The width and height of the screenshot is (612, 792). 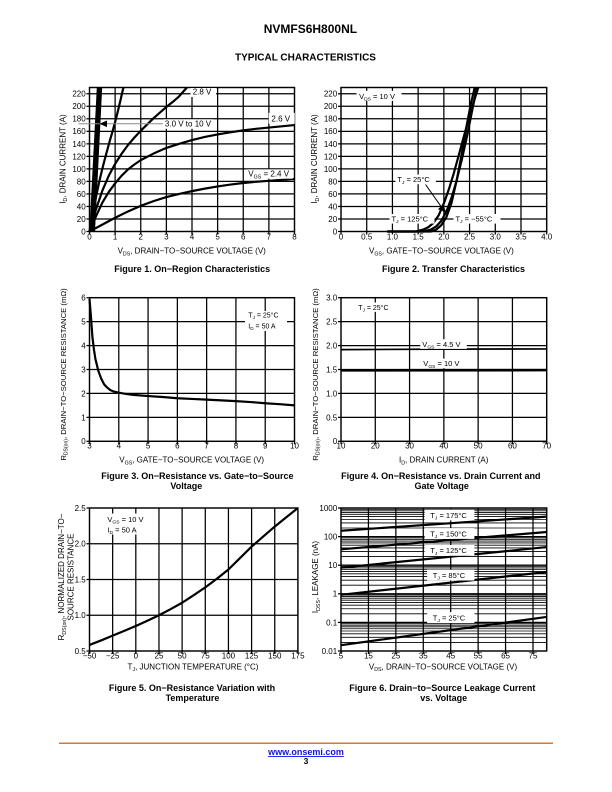 What do you see at coordinates (81, 181) in the screenshot?
I see `svg-text: 80` at bounding box center [81, 181].